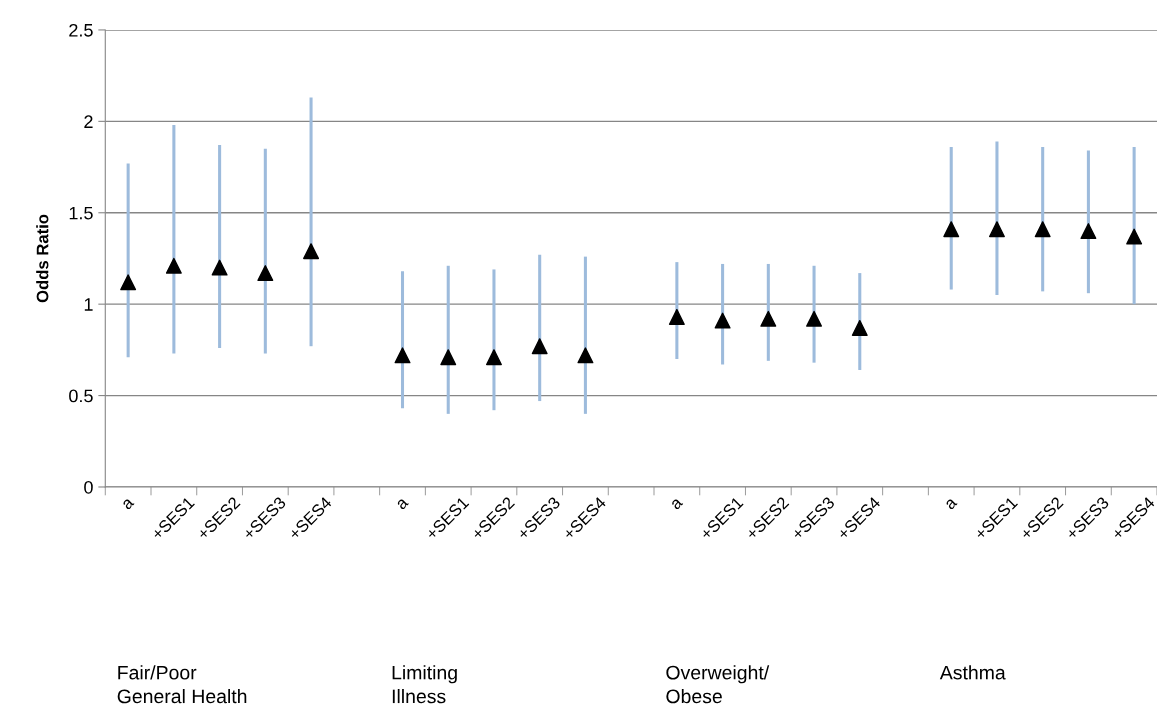  I want to click on y-tick-label: 0.5, so click(81, 396).